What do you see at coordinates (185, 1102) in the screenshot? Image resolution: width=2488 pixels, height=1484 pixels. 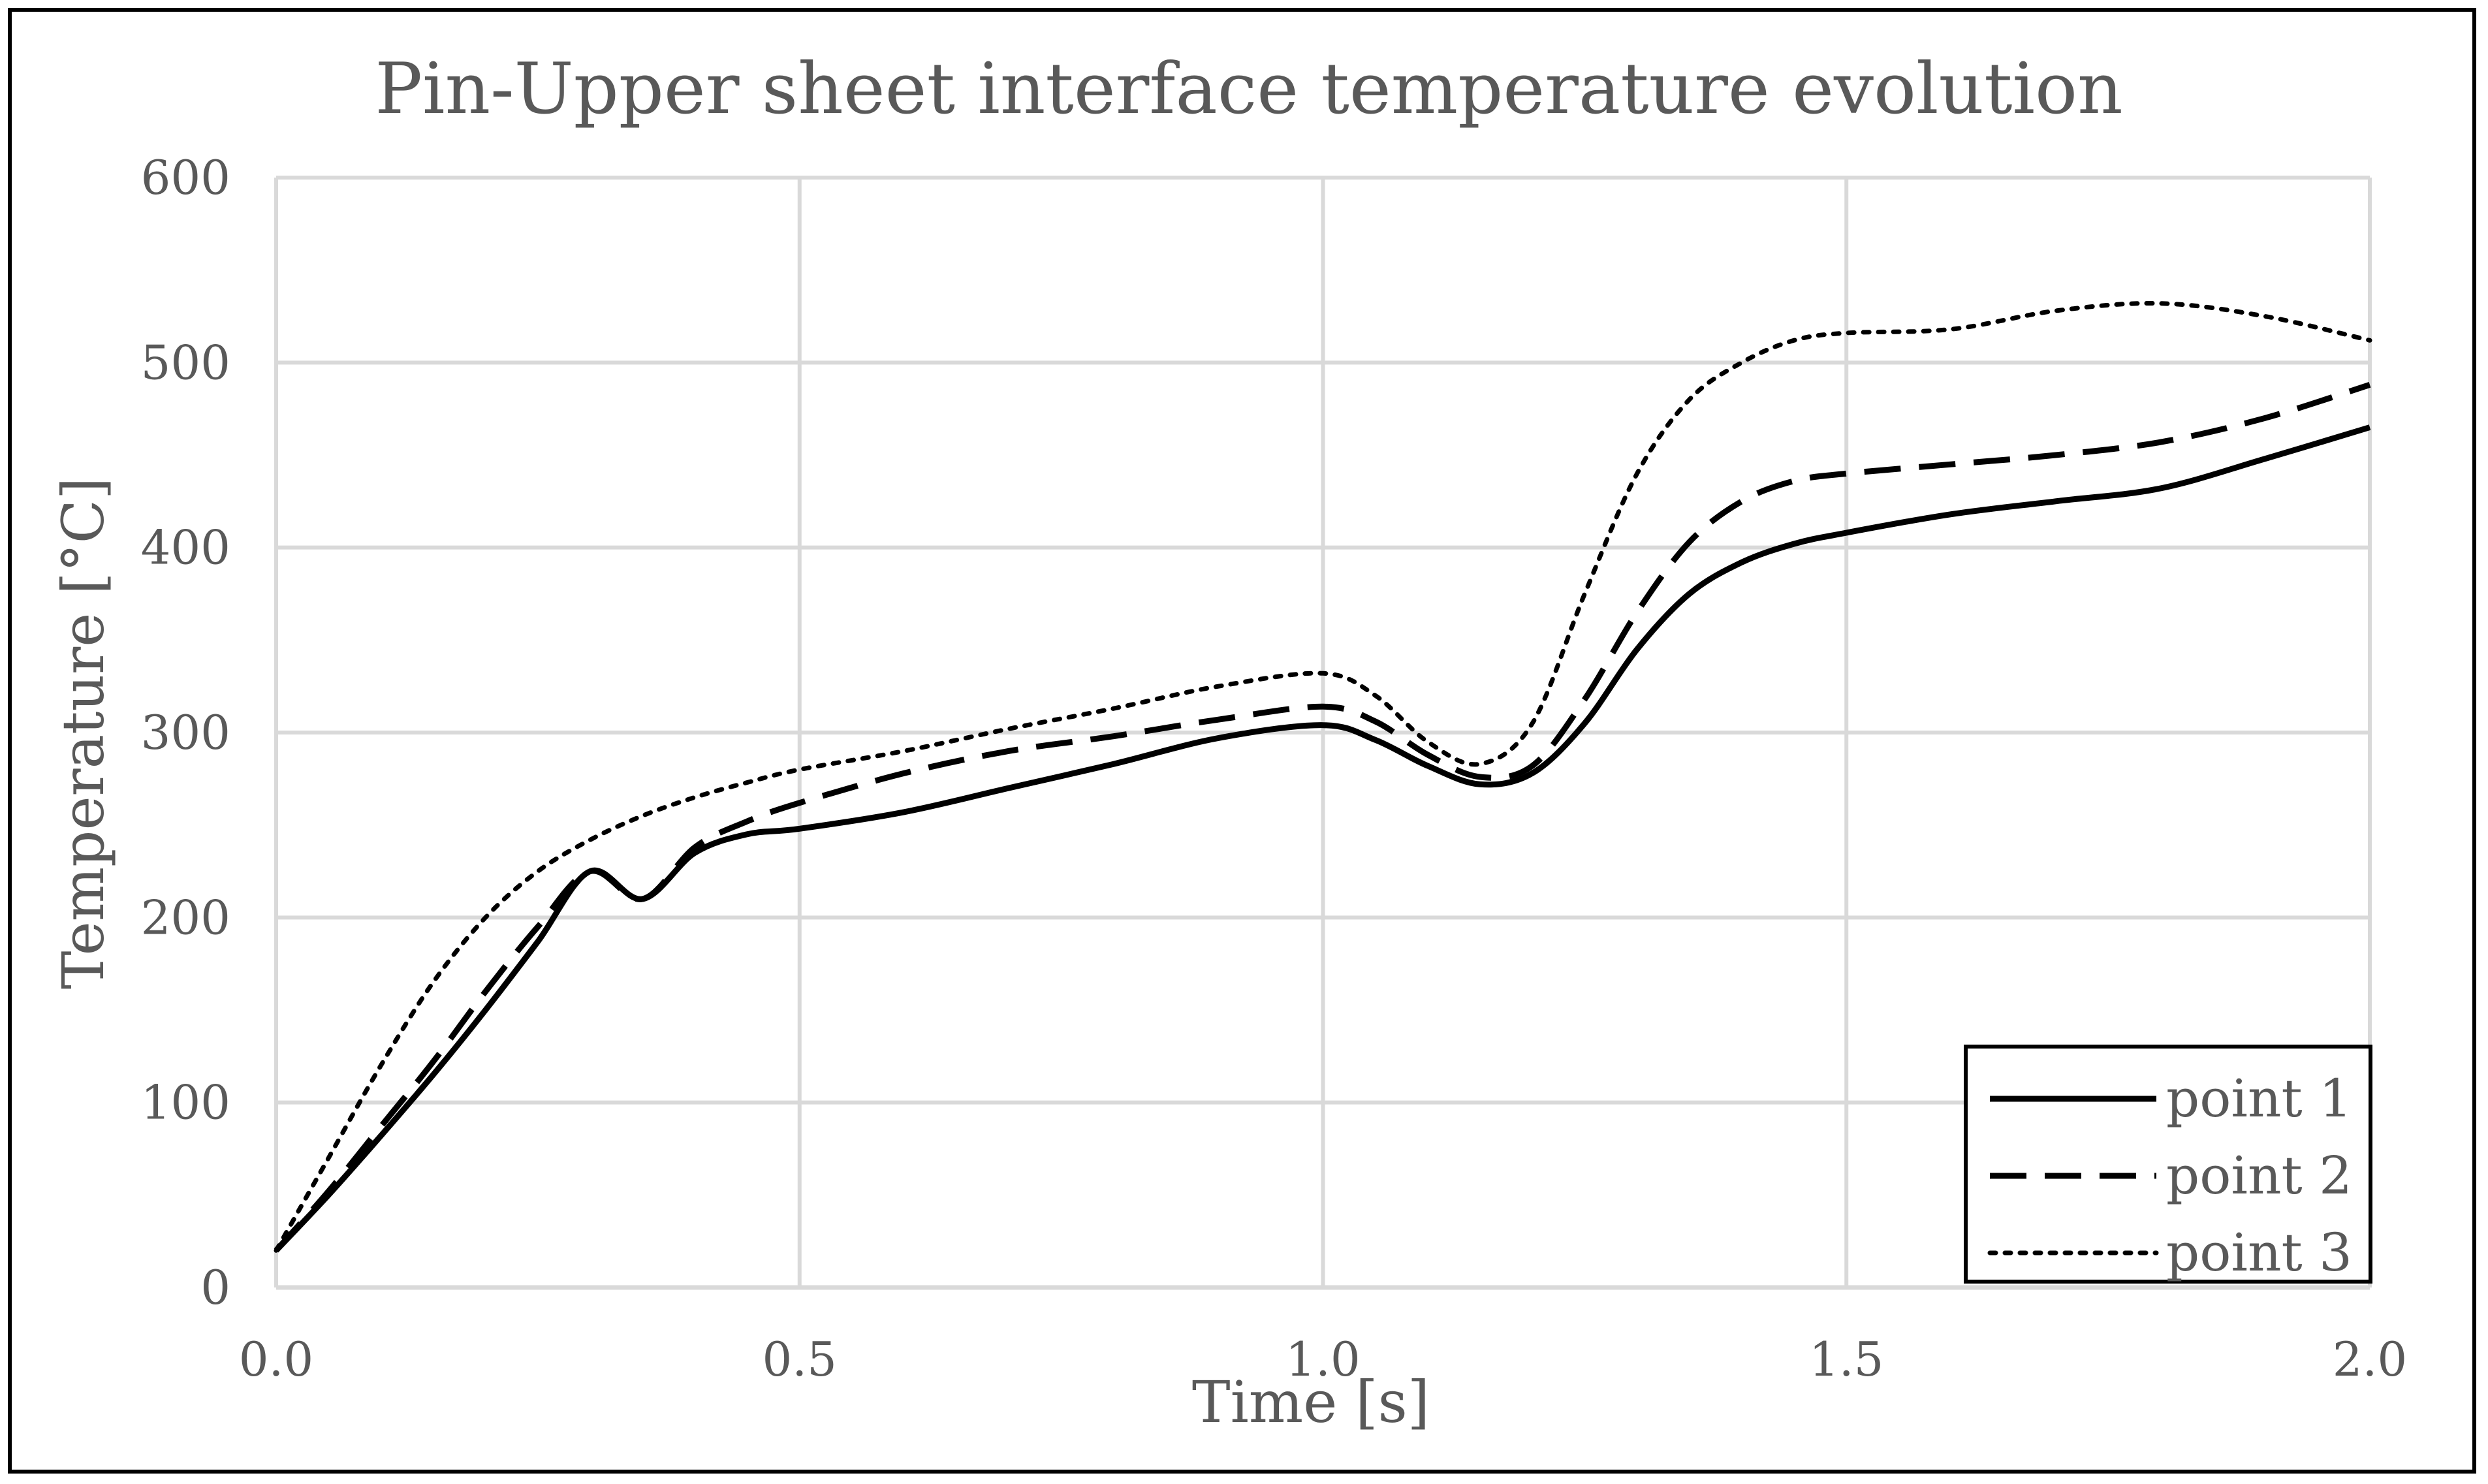 I see `y-tick-label: 100` at bounding box center [185, 1102].